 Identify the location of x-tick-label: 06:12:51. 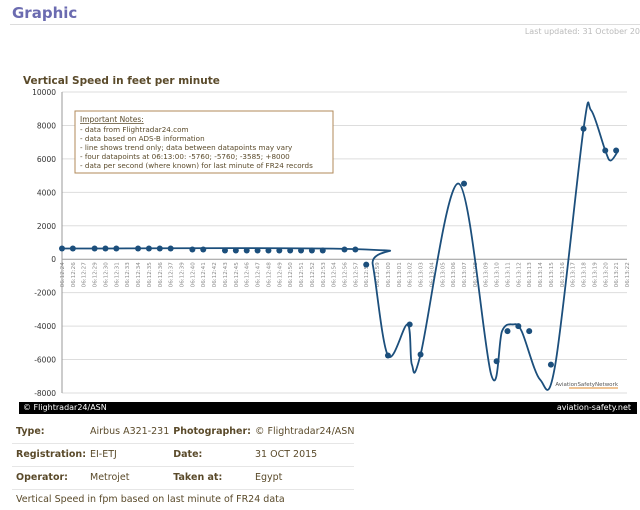
(302, 275).